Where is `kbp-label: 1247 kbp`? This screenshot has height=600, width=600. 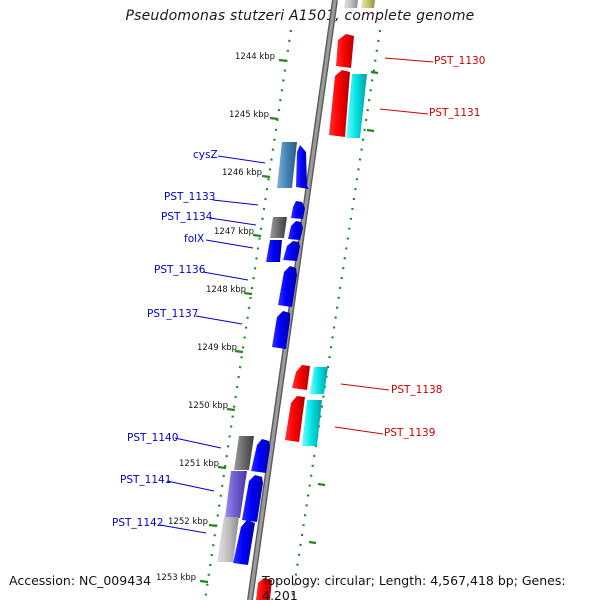 kbp-label: 1247 kbp is located at coordinates (234, 232).